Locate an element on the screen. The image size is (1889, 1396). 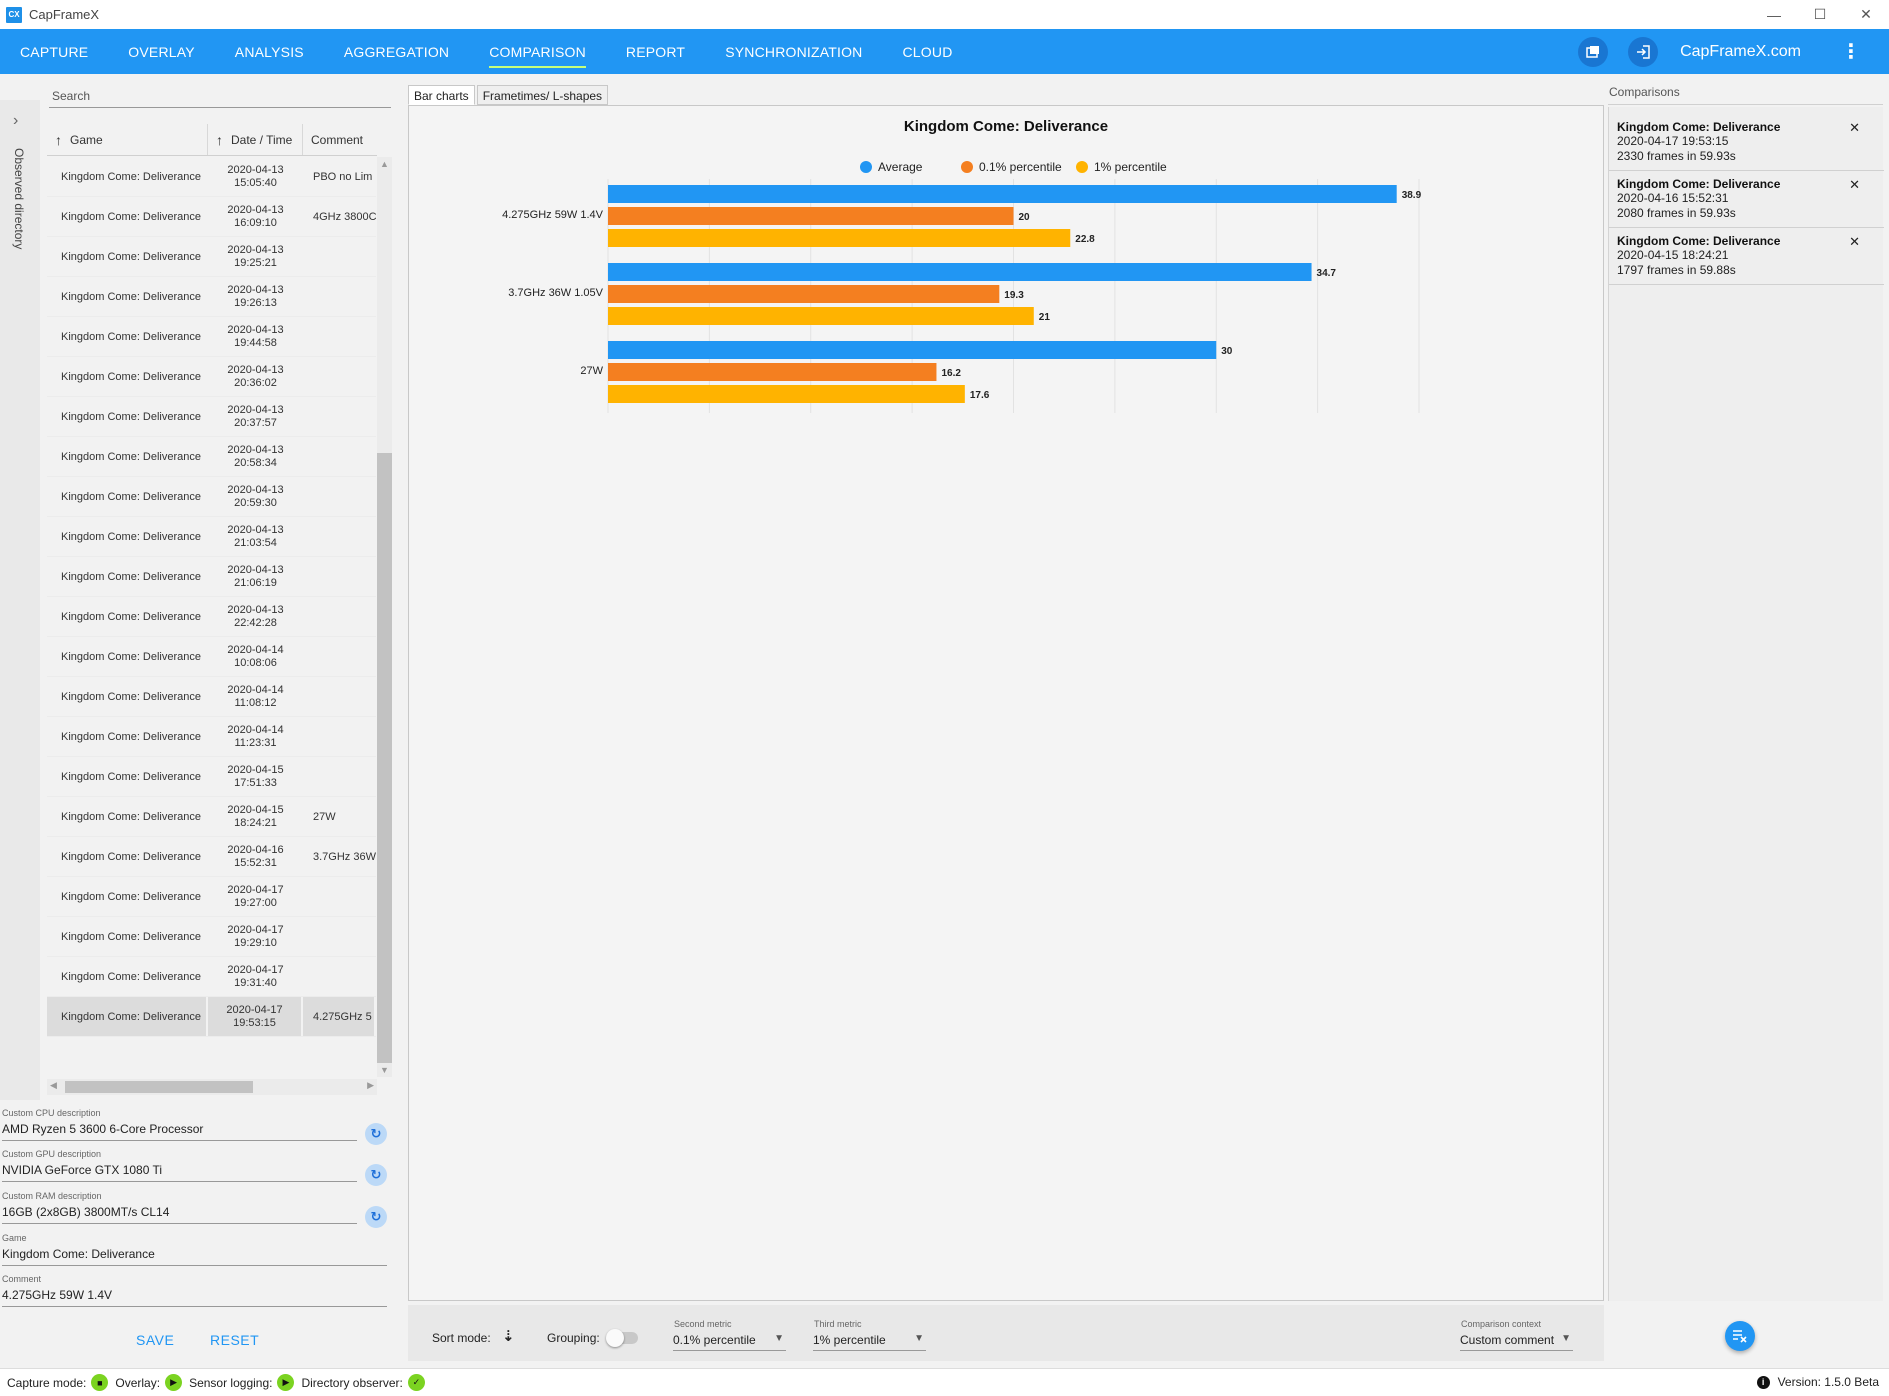
more-vert-icon: ⋮ is located at coordinates (1851, 52).